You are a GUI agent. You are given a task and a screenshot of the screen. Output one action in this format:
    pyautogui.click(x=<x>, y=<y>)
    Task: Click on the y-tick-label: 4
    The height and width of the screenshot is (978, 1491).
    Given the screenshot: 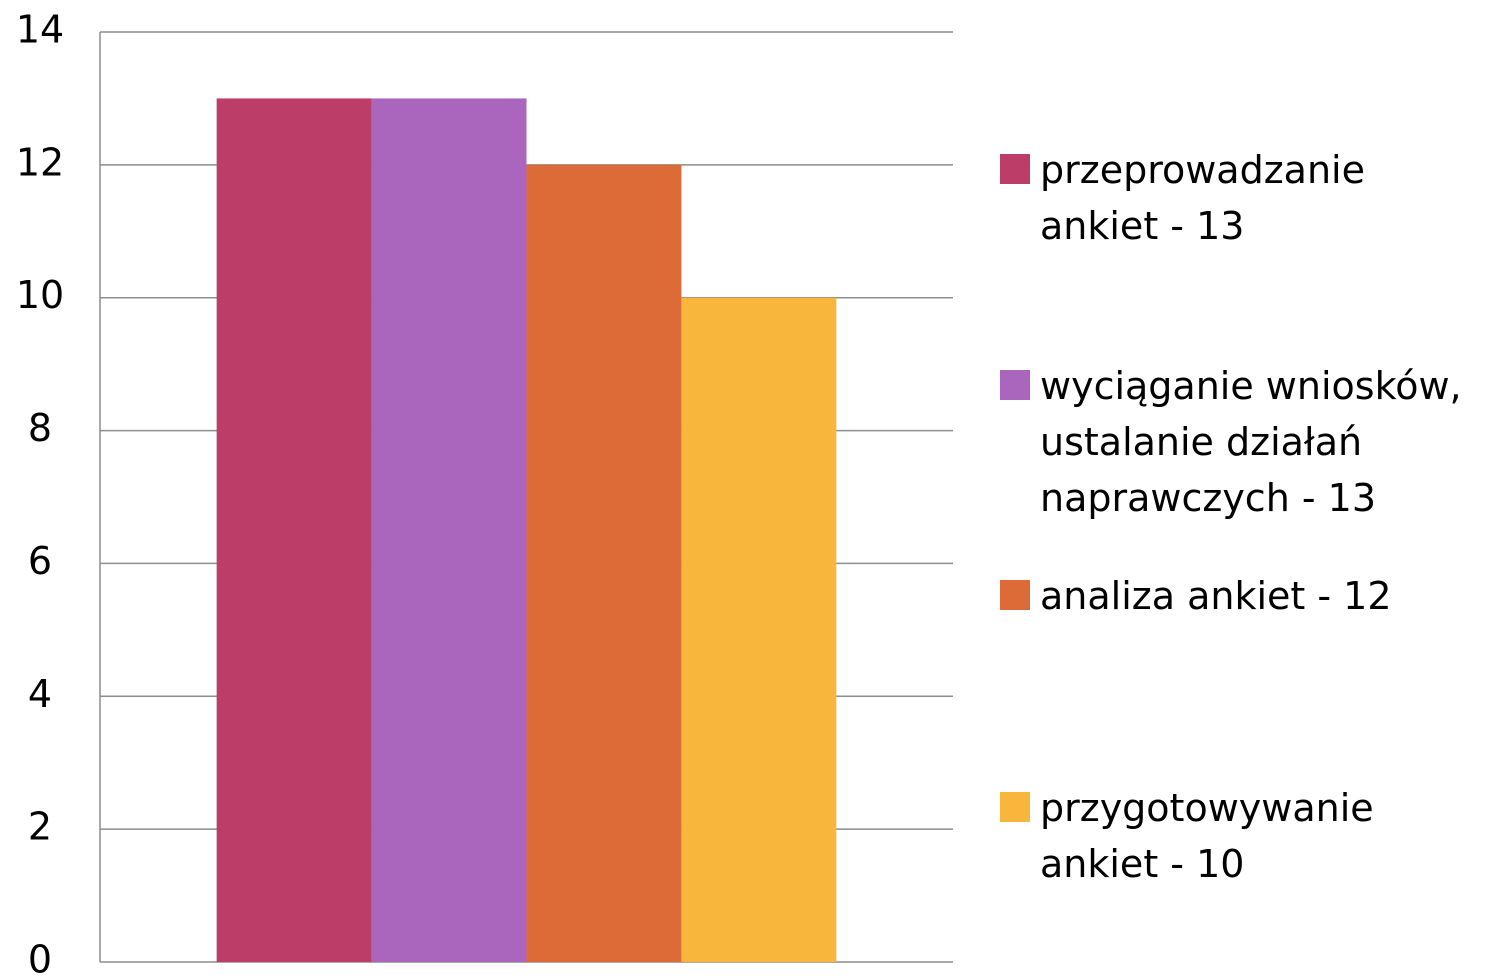 What is the action you would take?
    pyautogui.click(x=40, y=694)
    